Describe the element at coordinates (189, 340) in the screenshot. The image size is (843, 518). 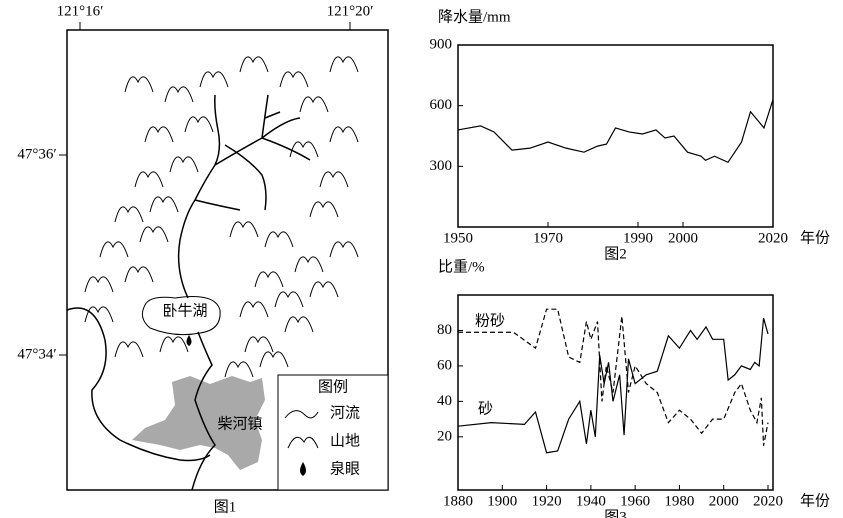
I see `spring` at that location.